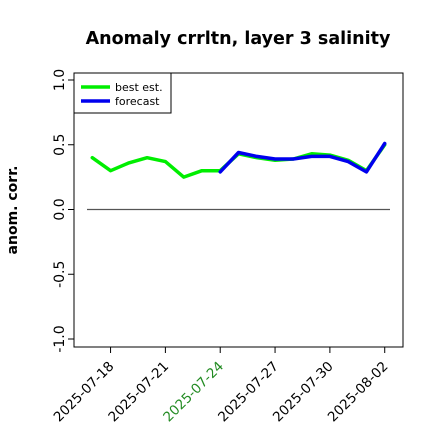 The width and height of the screenshot is (440, 440). I want to click on legend-box, so click(122, 93).